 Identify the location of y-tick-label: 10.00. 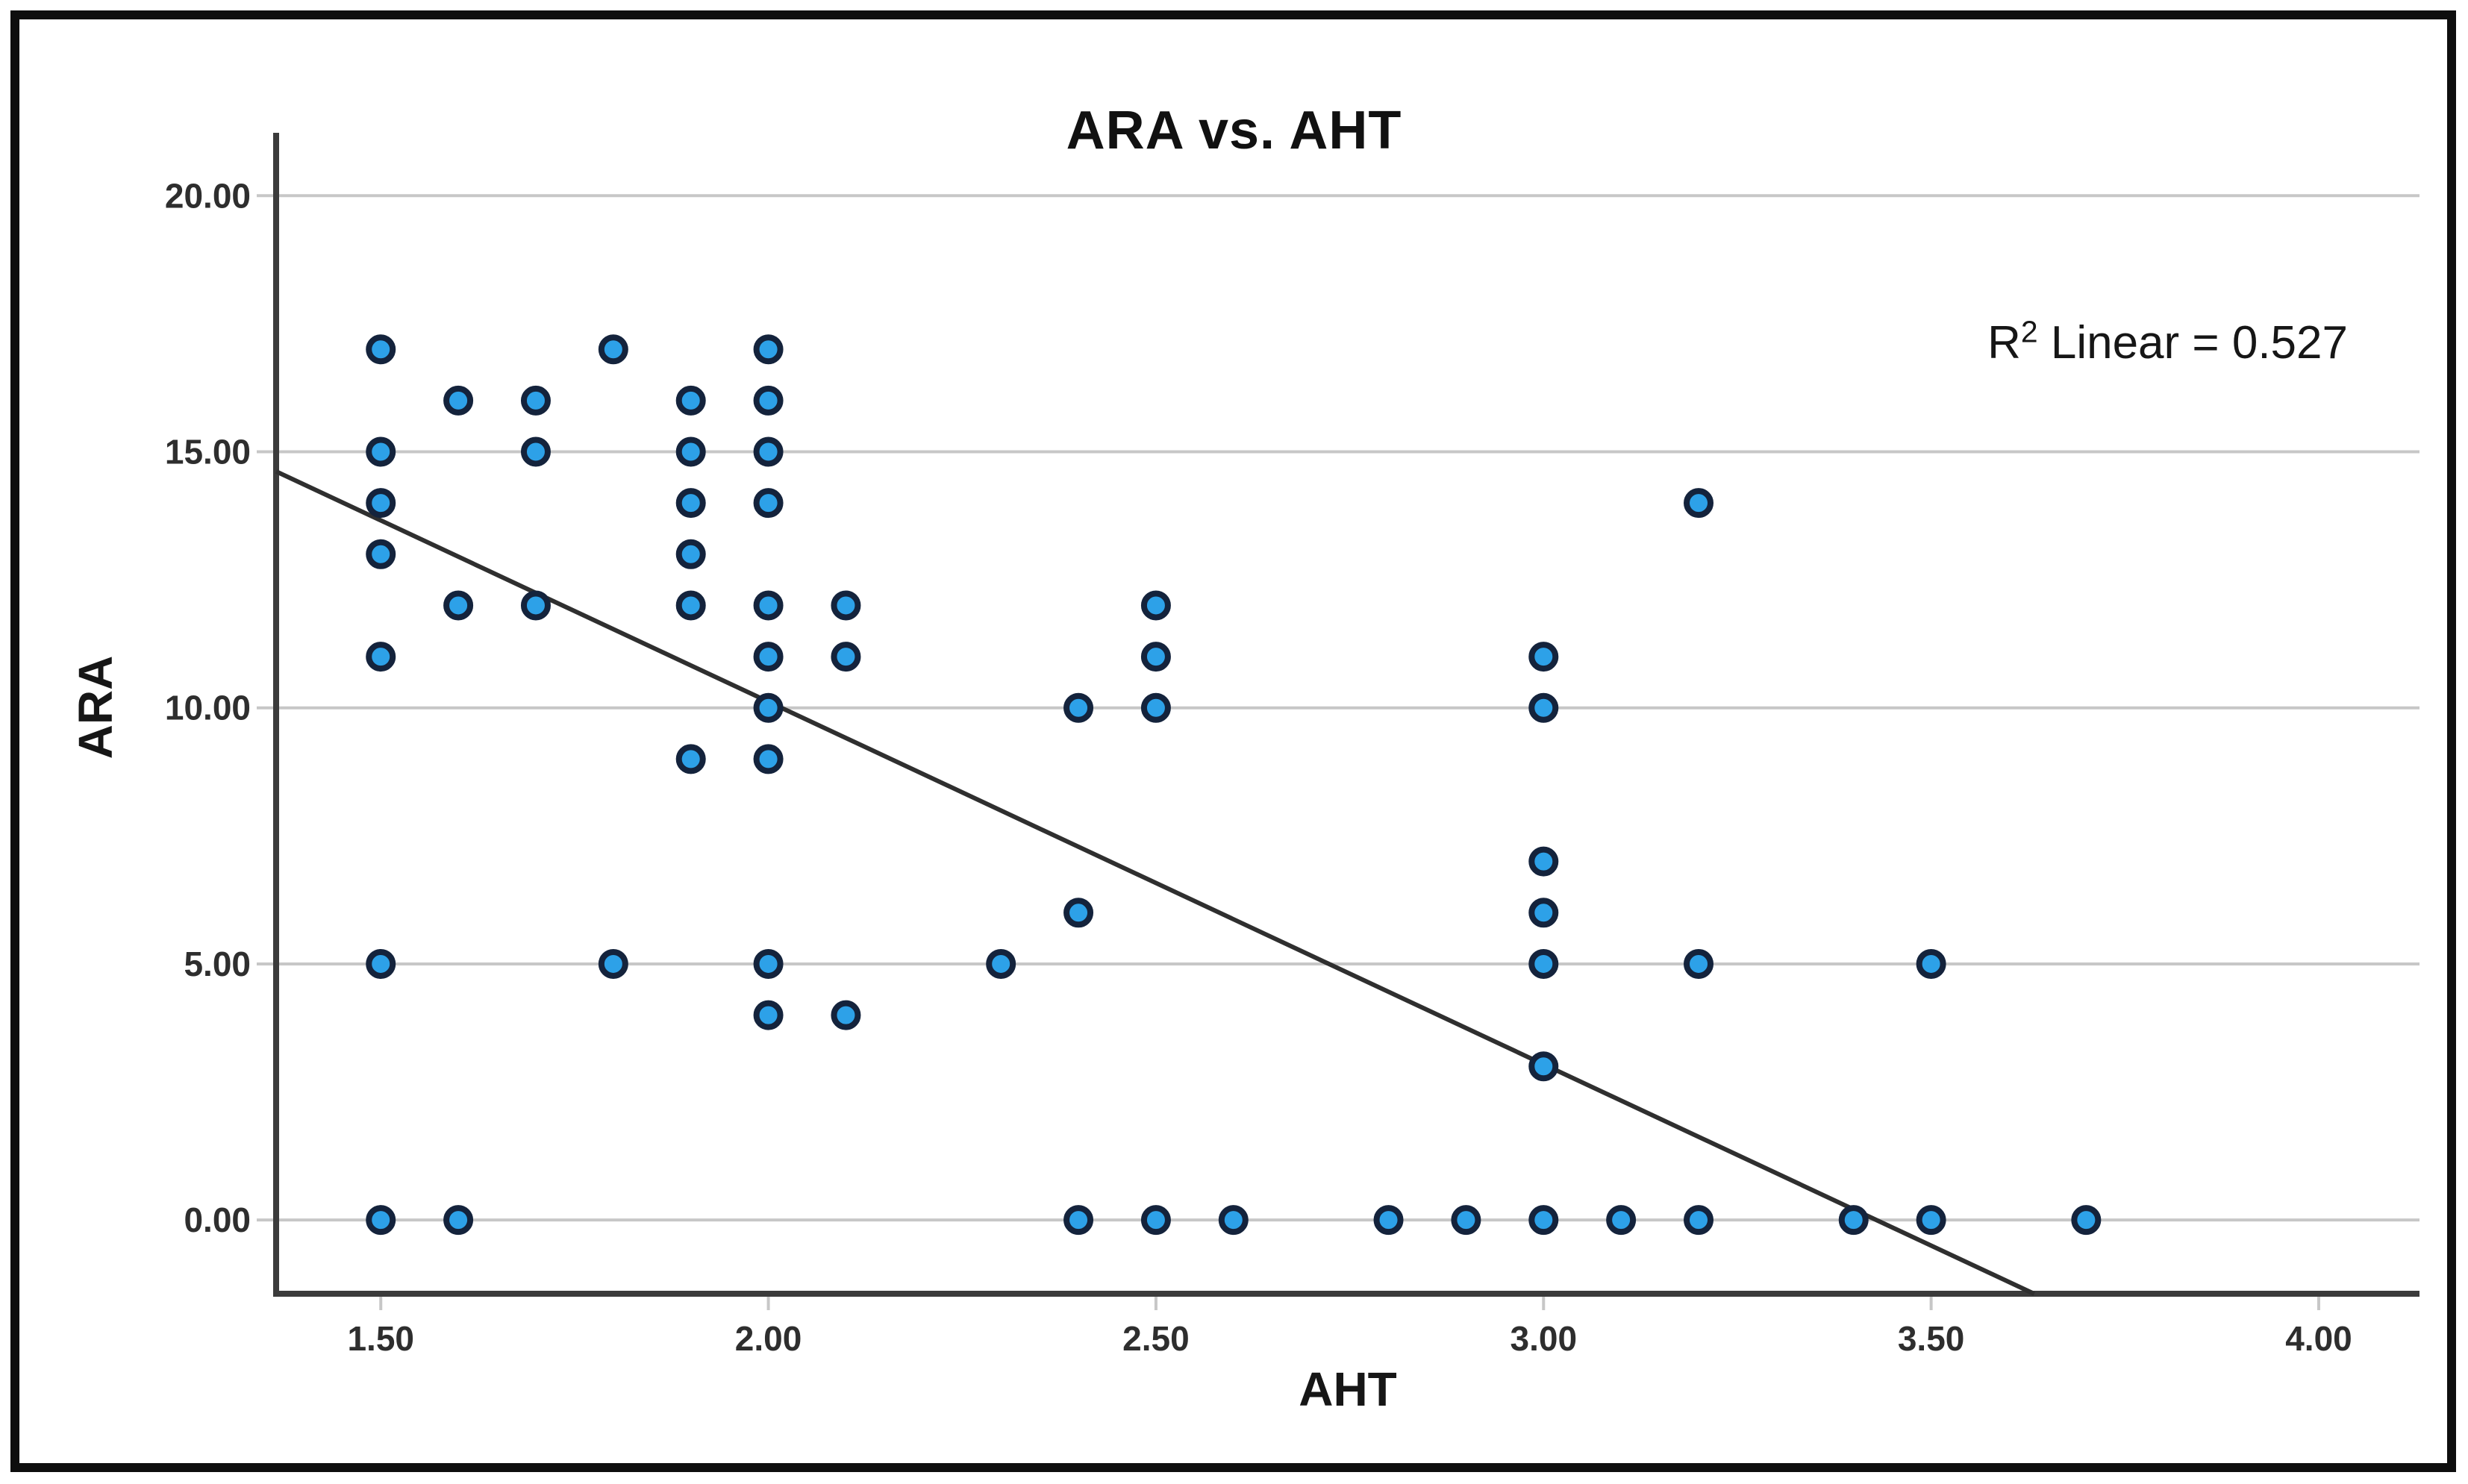
(208, 708).